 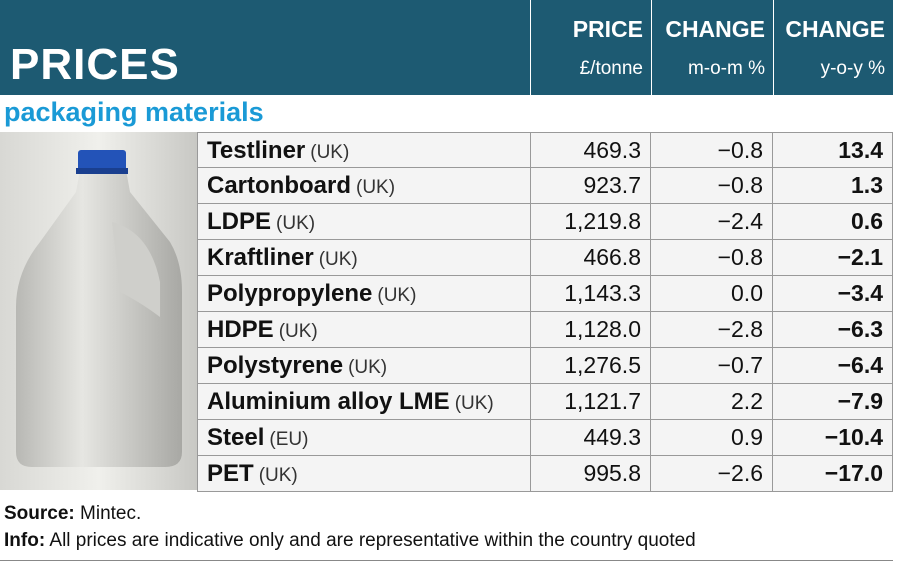 What do you see at coordinates (590, 401) in the screenshot?
I see `price: 1,121.7` at bounding box center [590, 401].